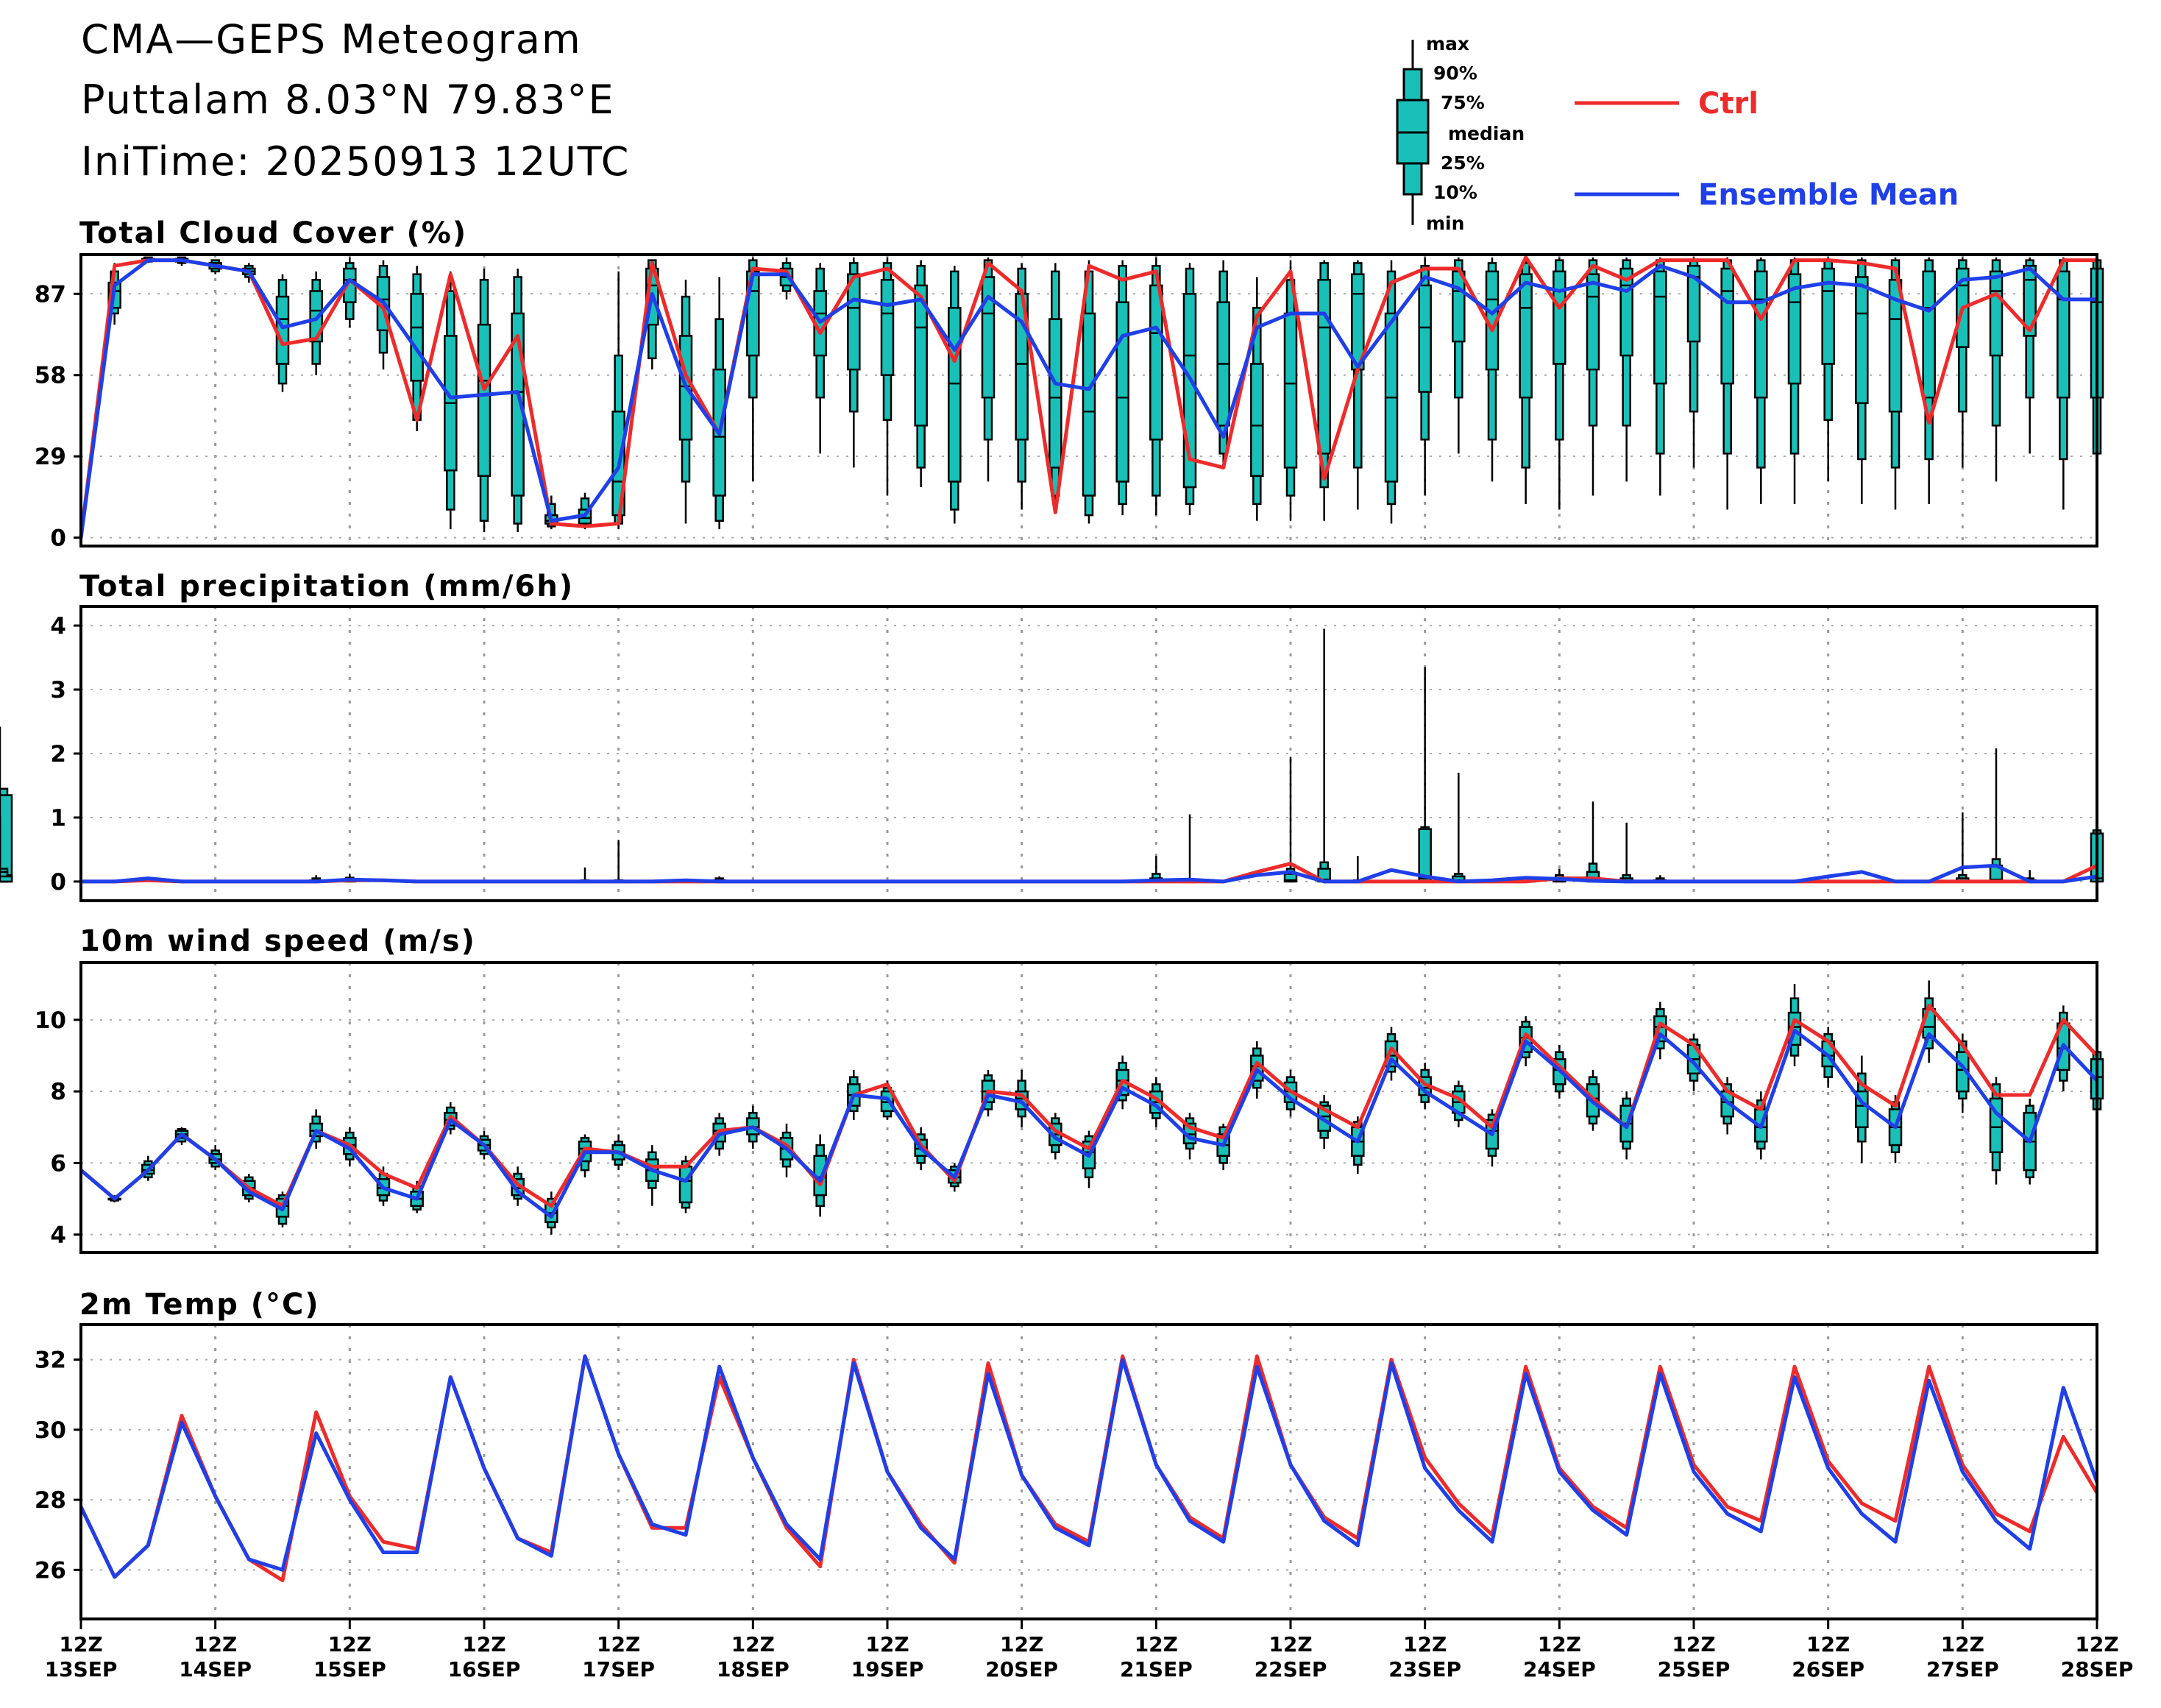 This screenshot has height=1708, width=2161. I want to click on x-tick-date-label: 19SEP, so click(887, 1670).